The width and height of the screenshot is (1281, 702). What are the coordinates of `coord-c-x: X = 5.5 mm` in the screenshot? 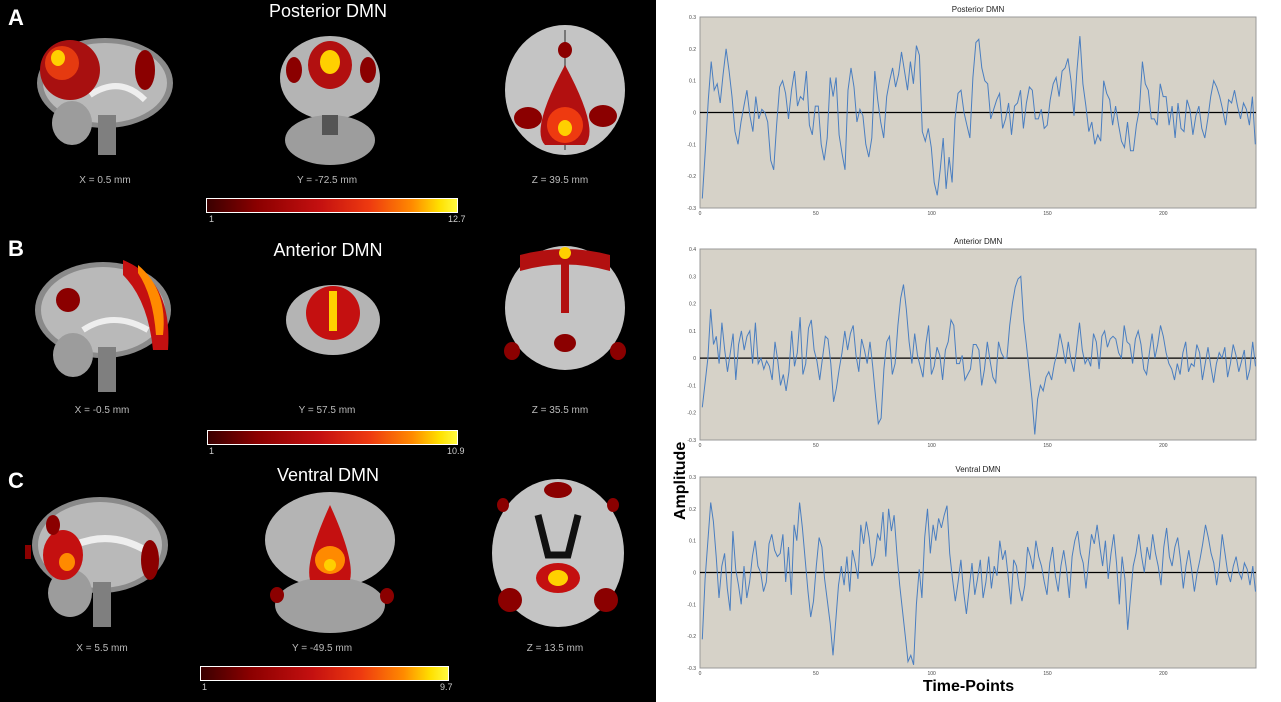 It's located at (102, 648).